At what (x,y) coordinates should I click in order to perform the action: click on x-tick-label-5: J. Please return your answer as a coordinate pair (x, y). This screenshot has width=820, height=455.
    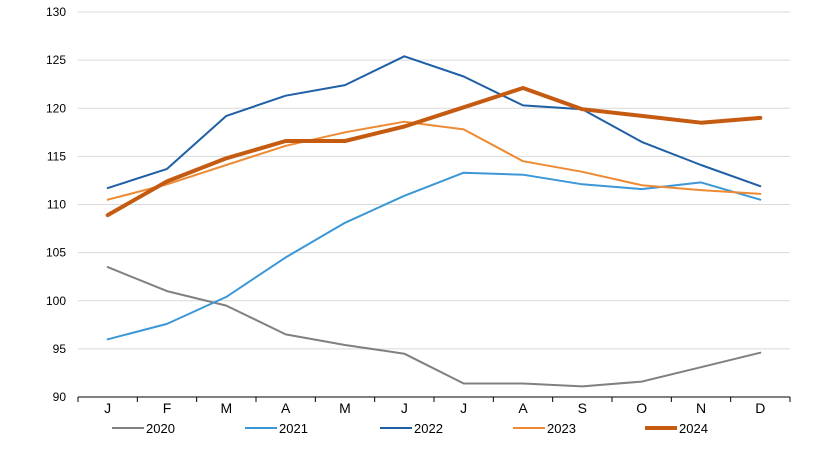
    Looking at the image, I should click on (404, 408).